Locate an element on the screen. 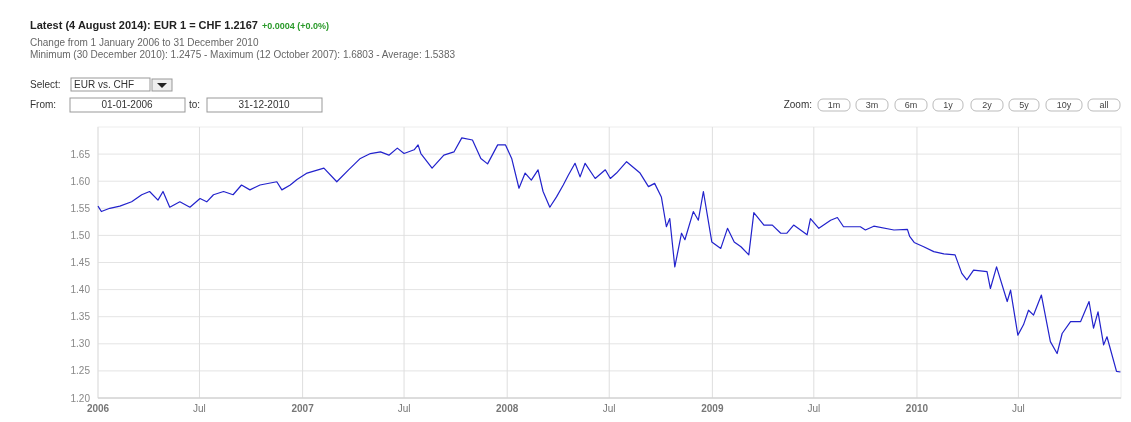 The image size is (1131, 422). text: 5y is located at coordinates (1024, 105).